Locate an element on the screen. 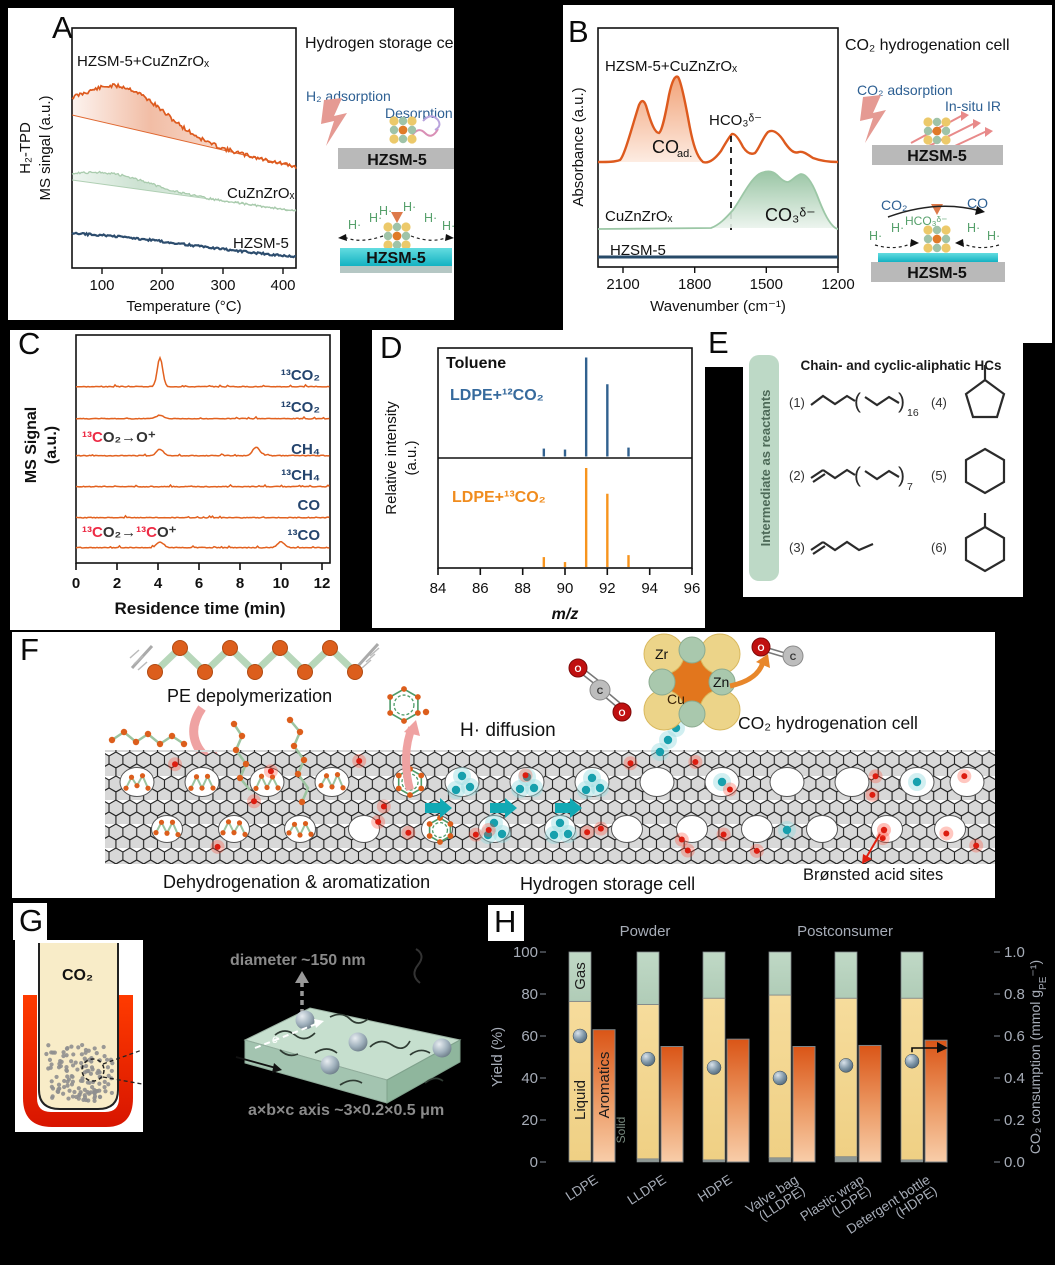  catalyst-particles is located at coordinates (79, 1073).